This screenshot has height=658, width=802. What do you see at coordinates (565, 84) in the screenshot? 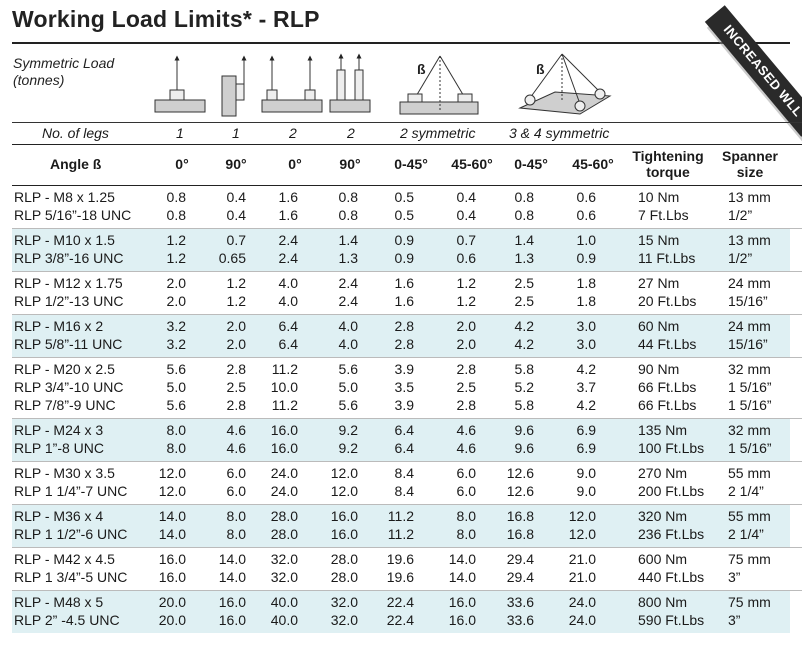
I see `diagram-3-4-symmetric: ß` at bounding box center [565, 84].